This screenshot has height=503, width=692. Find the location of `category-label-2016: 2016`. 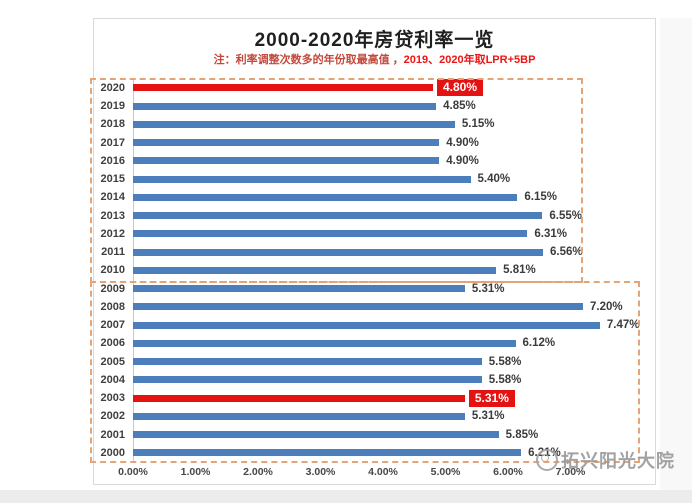

category-label-2016: 2016 is located at coordinates (112, 160).